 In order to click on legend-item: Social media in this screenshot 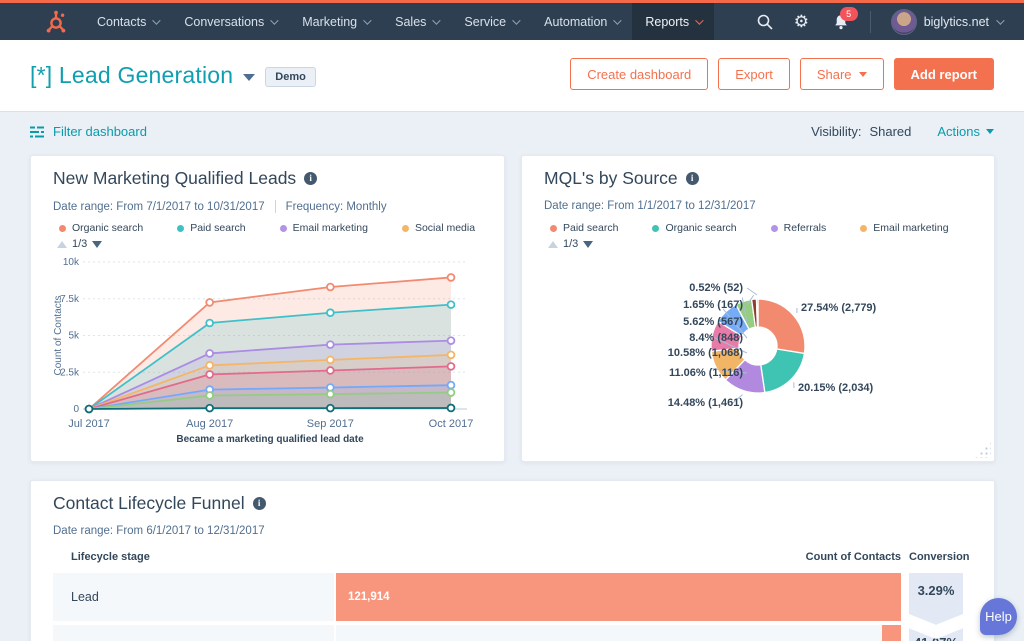, I will do `click(438, 228)`.